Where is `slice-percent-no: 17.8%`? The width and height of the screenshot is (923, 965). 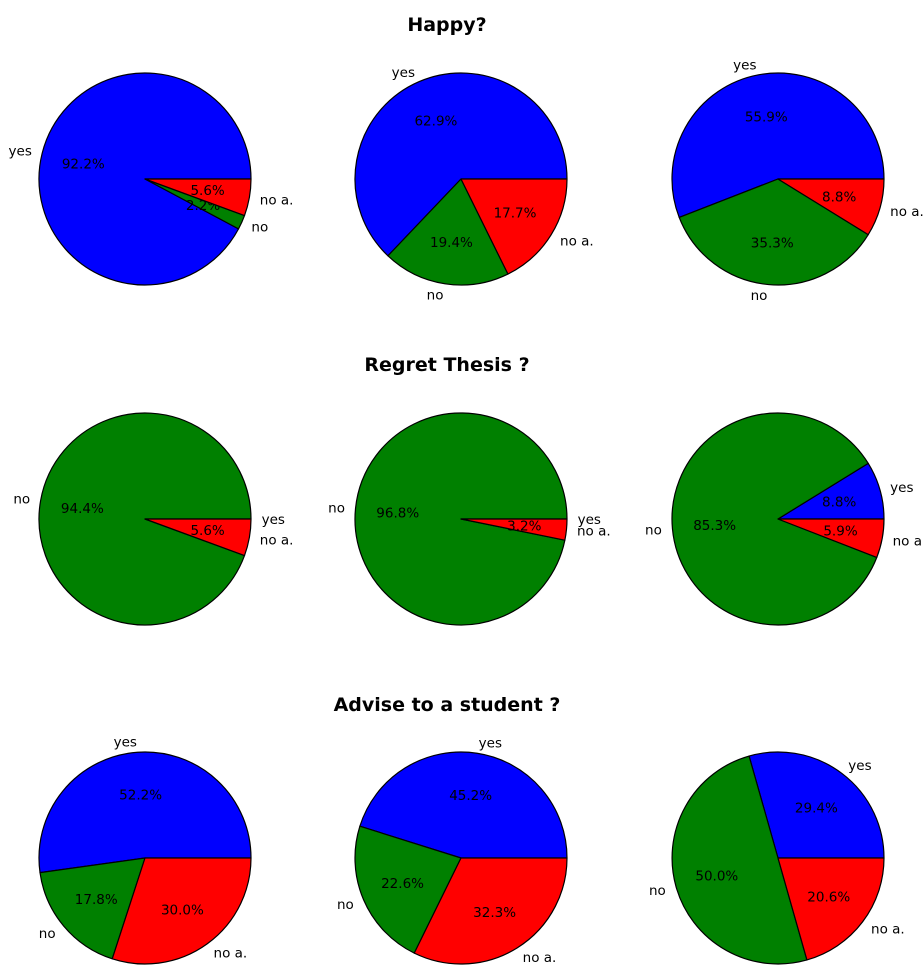 slice-percent-no: 17.8% is located at coordinates (96, 900).